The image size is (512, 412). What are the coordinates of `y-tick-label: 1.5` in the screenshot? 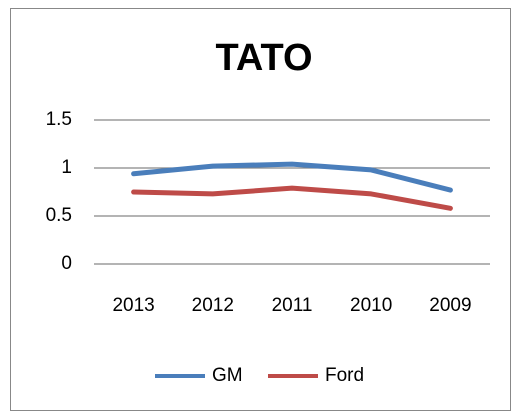 It's located at (59, 119).